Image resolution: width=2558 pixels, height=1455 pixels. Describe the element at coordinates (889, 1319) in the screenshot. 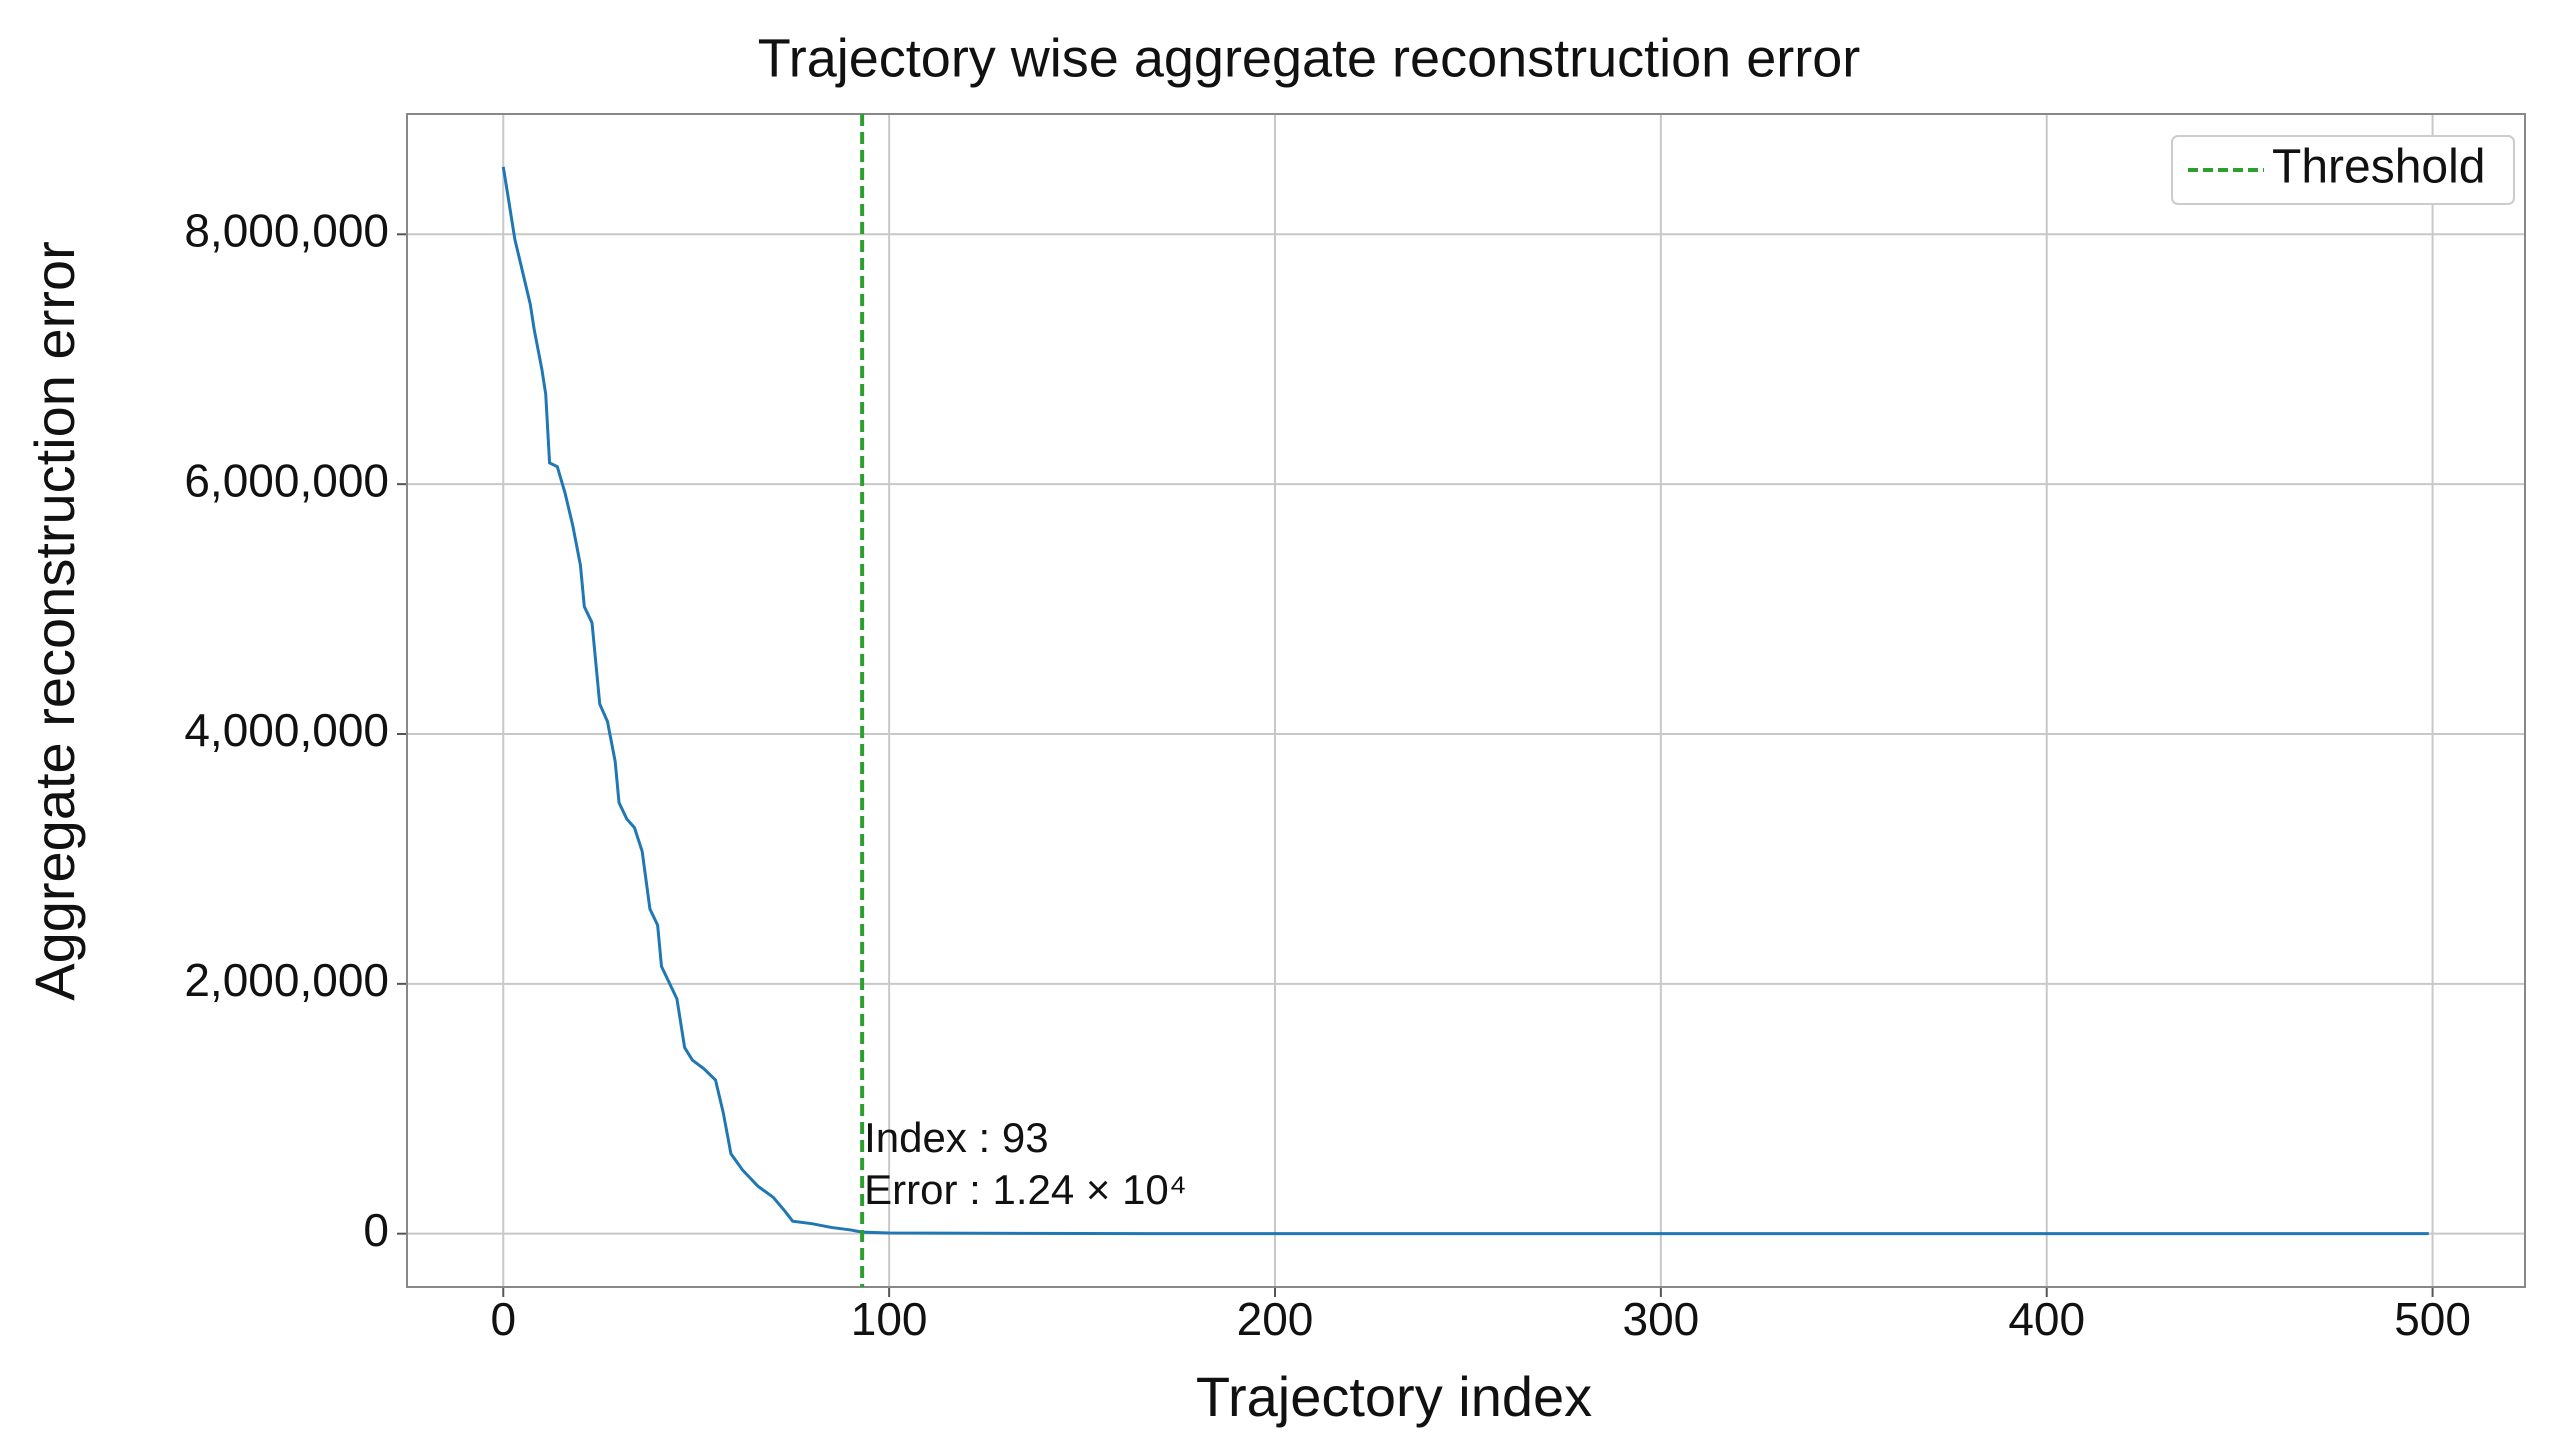

I see `x-tick-label: 100` at that location.